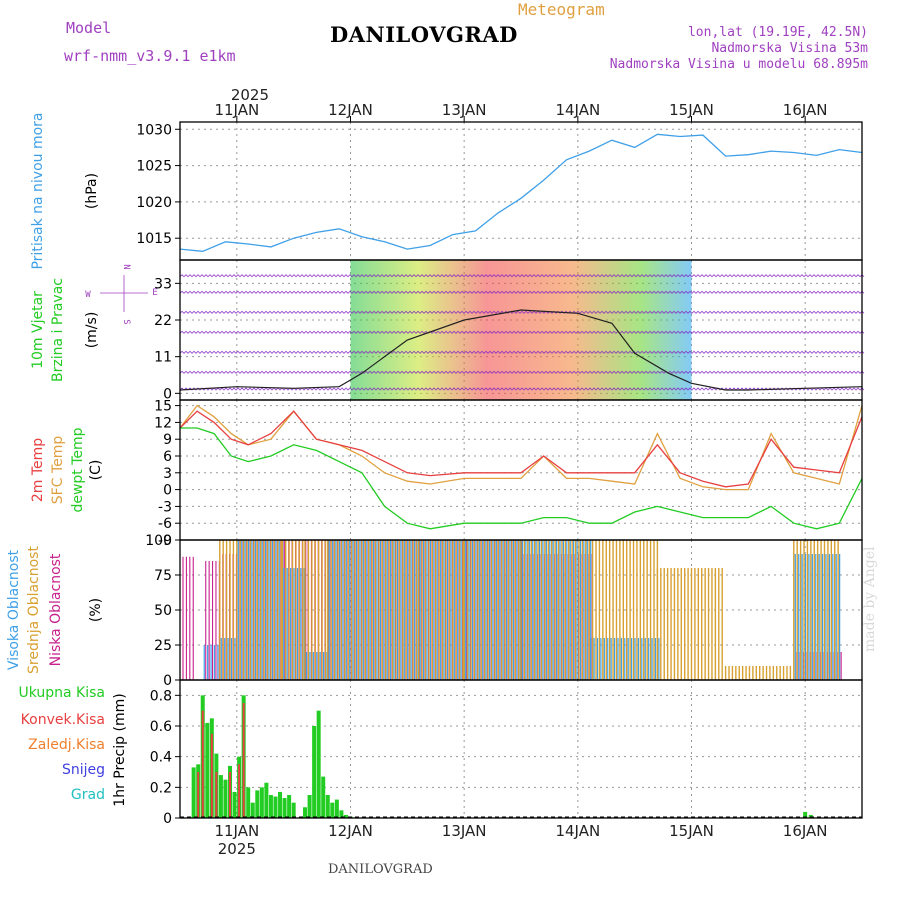 The height and width of the screenshot is (900, 900). What do you see at coordinates (161, 758) in the screenshot?
I see `y-tick-label: 0.4` at bounding box center [161, 758].